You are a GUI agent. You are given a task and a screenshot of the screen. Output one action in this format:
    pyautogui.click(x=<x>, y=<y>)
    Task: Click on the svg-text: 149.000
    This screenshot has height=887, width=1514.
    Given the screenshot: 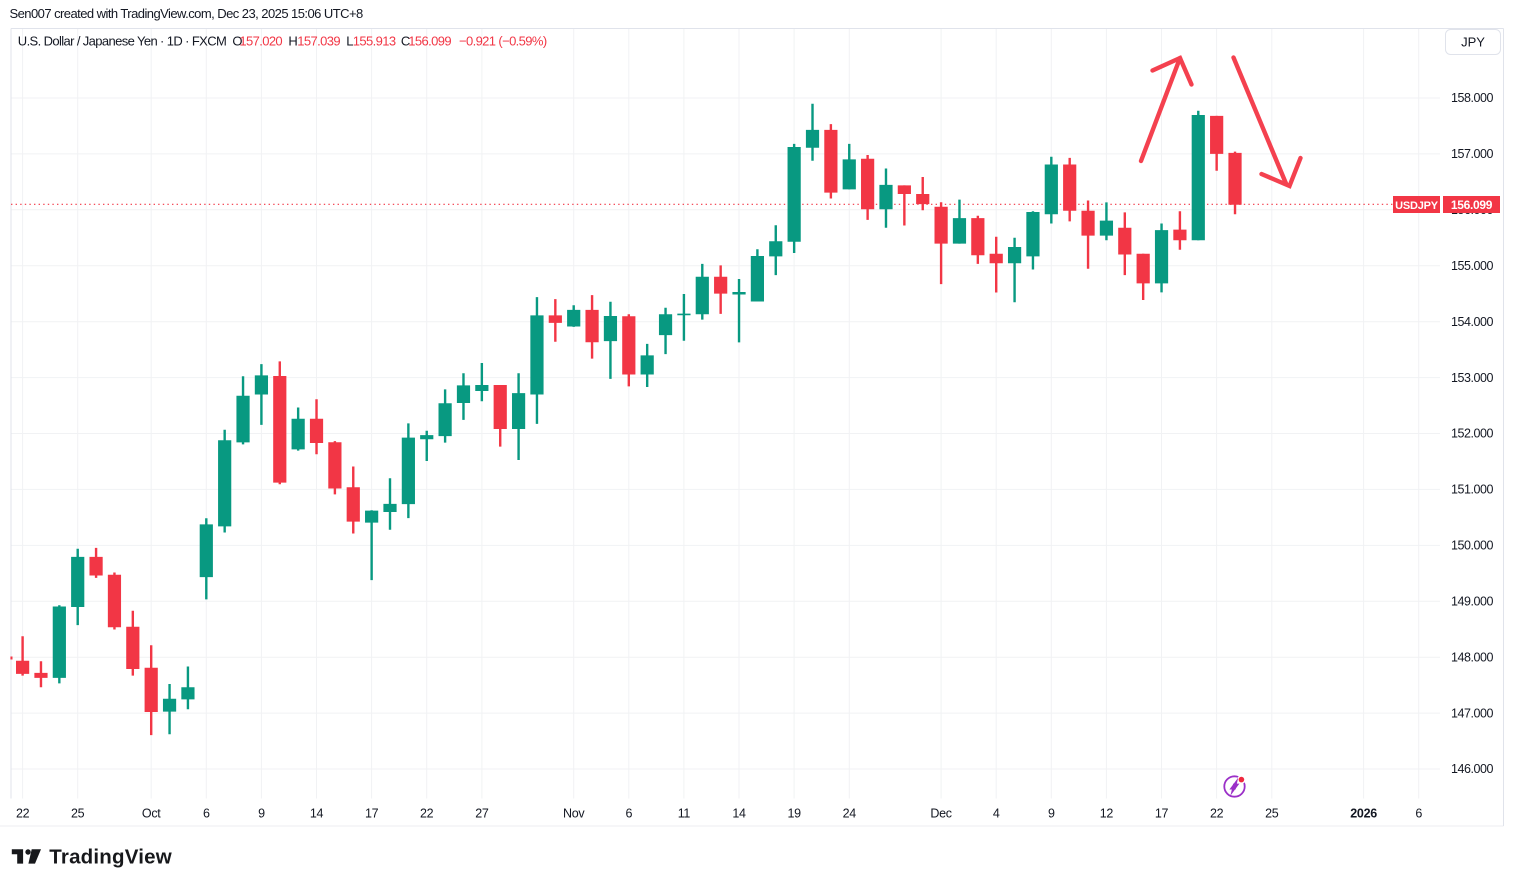 What is the action you would take?
    pyautogui.click(x=1472, y=602)
    